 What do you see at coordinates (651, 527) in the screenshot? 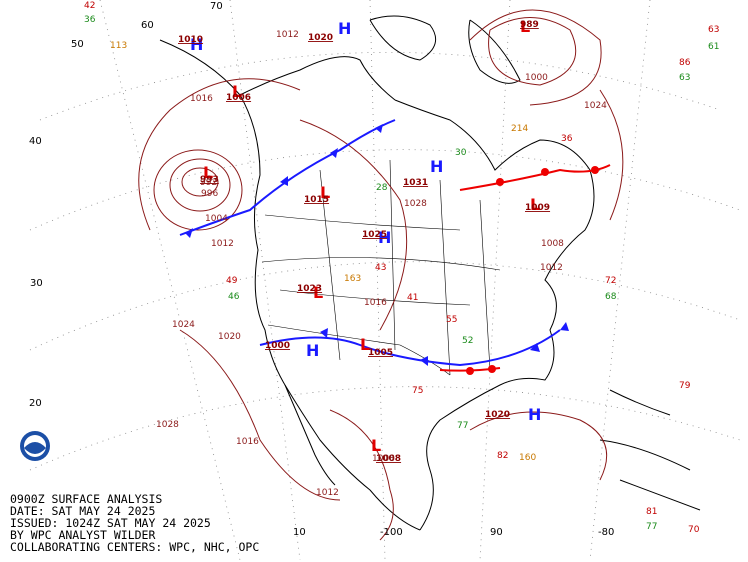
I see `station-value: 77` at bounding box center [651, 527].